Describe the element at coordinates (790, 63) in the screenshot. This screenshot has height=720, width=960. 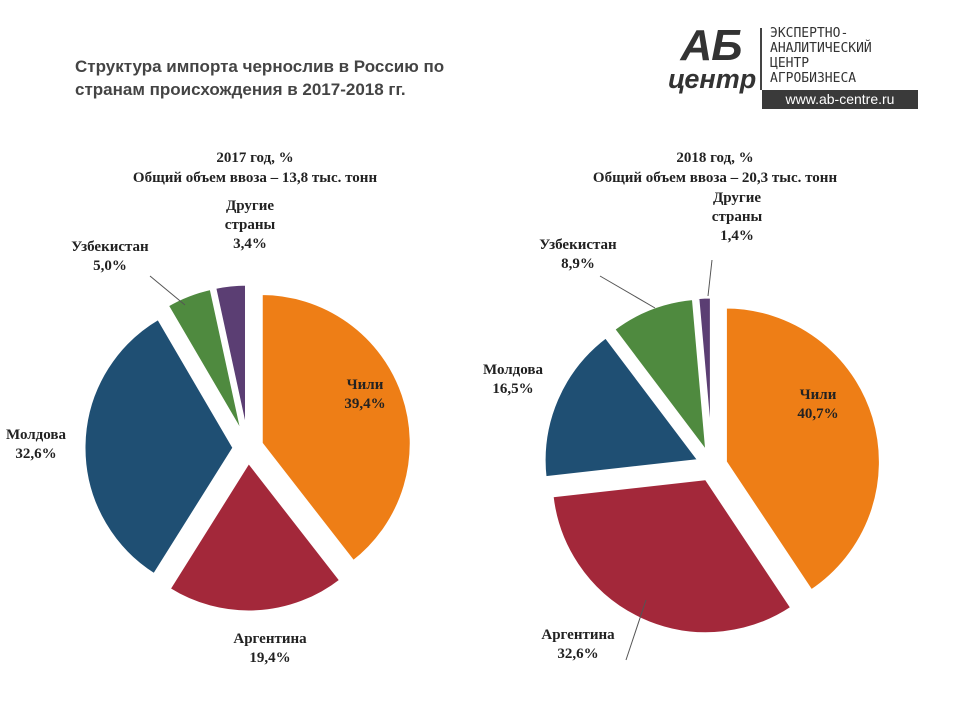
I see `logo-line-3: ЦЕНТР` at that location.